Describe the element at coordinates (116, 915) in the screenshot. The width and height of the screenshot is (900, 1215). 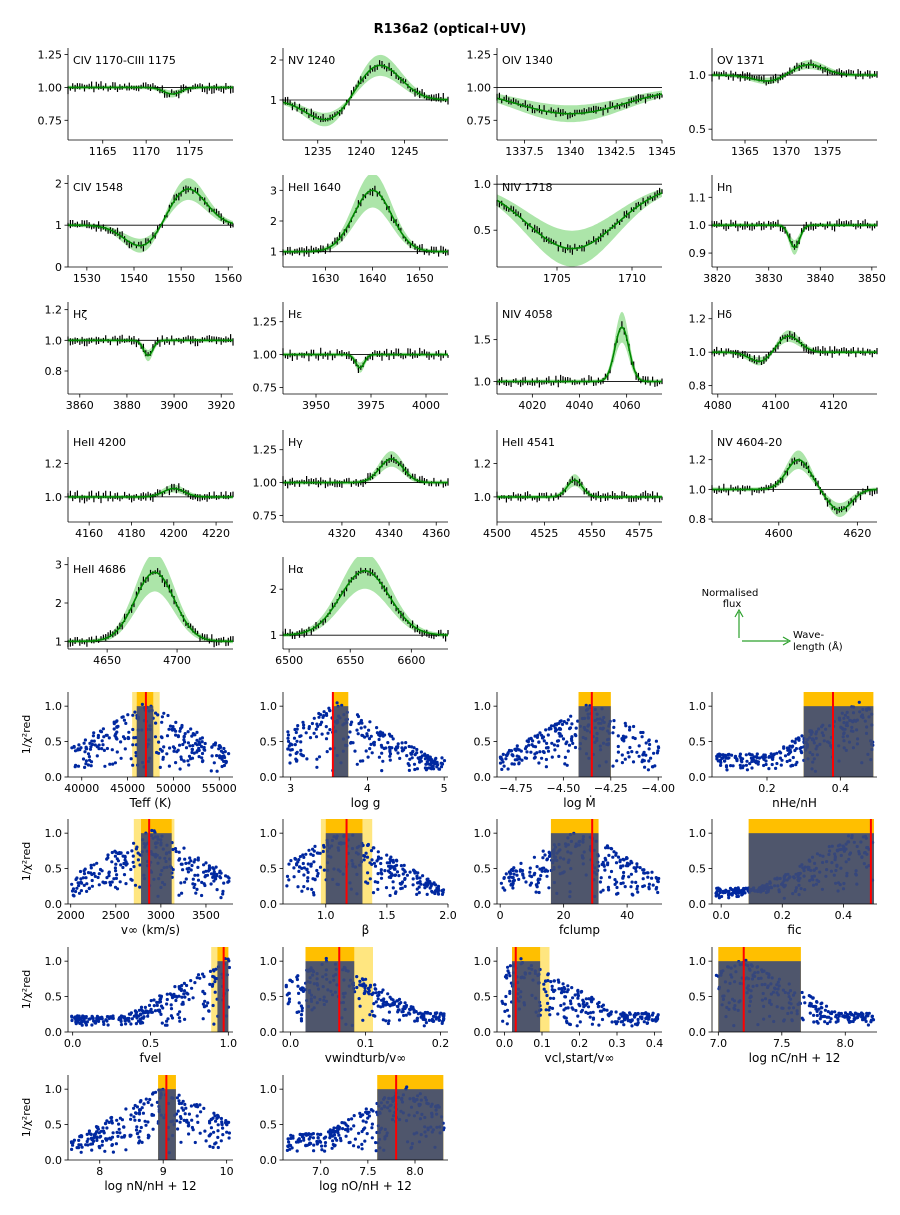
I see `x-tick-label: 2500` at that location.